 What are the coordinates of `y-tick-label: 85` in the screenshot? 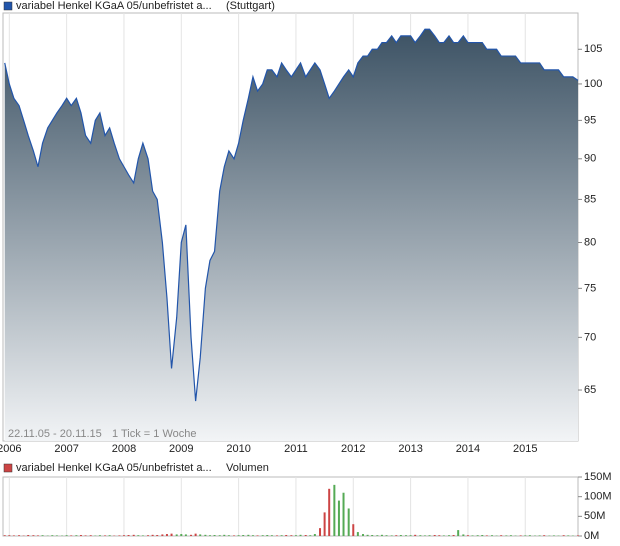 It's located at (590, 199).